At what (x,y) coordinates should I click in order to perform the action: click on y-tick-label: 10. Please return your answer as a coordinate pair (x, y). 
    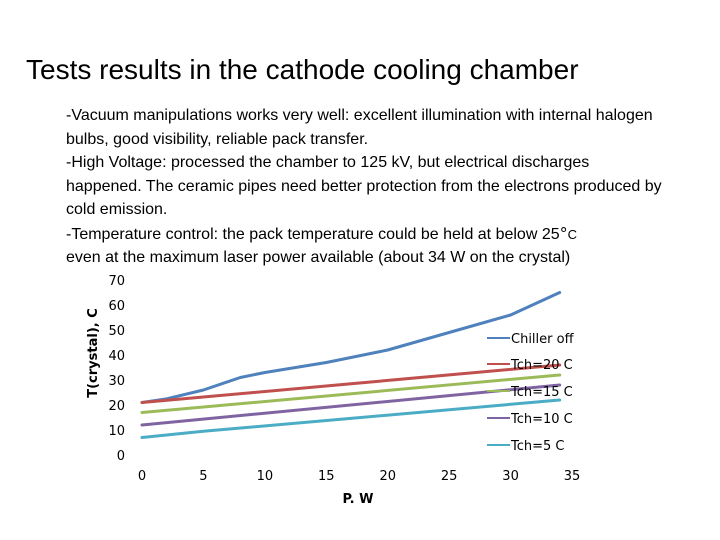
    Looking at the image, I should click on (116, 431).